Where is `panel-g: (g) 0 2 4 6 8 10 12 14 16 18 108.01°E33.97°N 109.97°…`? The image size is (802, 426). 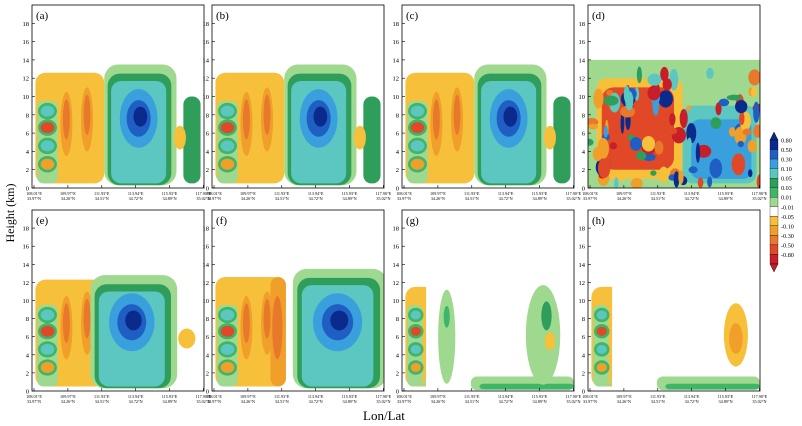
panel-g: (g) 0 2 4 6 8 10 12 14 16 18 108.01°E33.97°N 109.97°… is located at coordinates (487, 306).